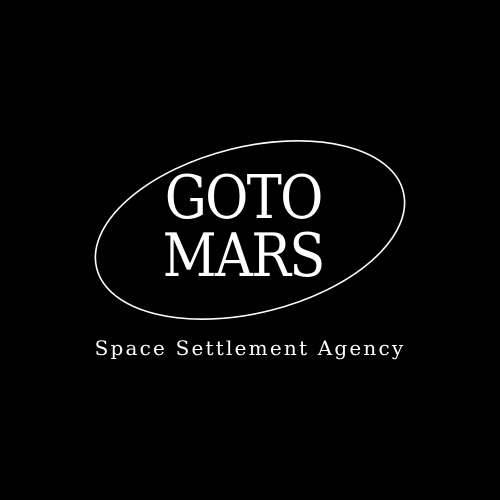 Image resolution: width=500 pixels, height=500 pixels. Describe the element at coordinates (250, 348) in the screenshot. I see `tagline: Space Settlement Agency` at that location.